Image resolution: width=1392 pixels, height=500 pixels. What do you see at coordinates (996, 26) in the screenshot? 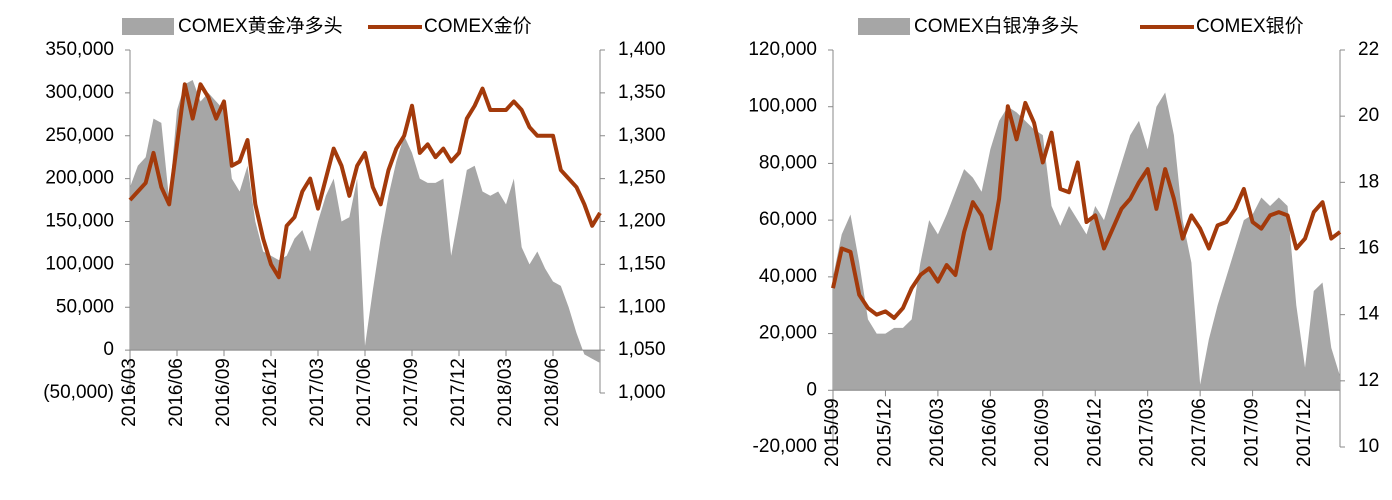
I see `legend-label: COMEX白银净多头` at bounding box center [996, 26].